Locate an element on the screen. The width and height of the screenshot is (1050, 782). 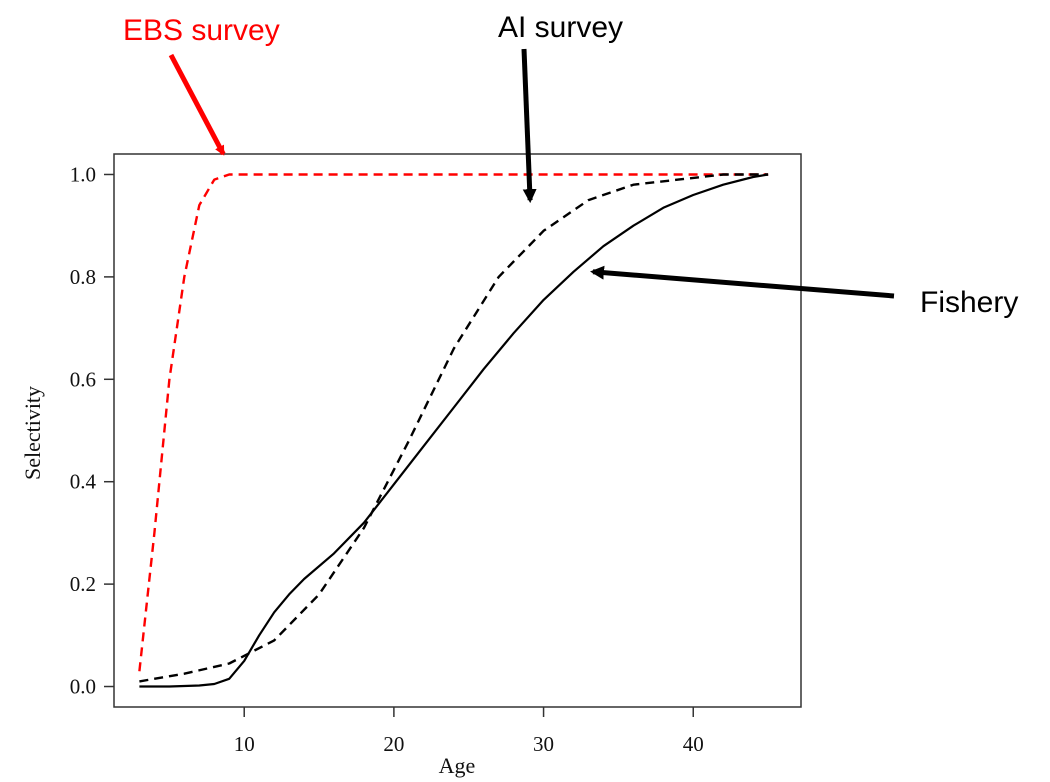
y-tick-label: 0.6 is located at coordinates (83, 379).